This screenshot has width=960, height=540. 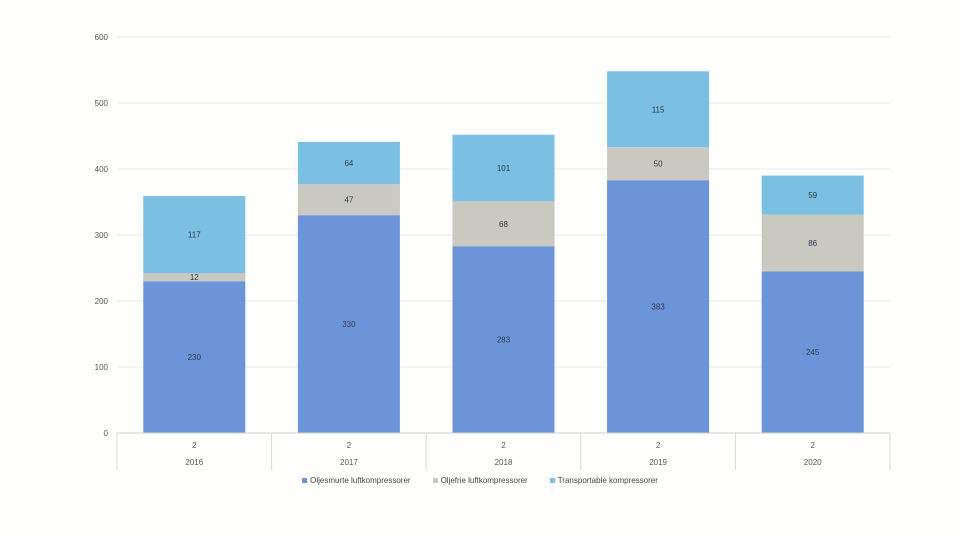 What do you see at coordinates (503, 451) in the screenshot?
I see `x-axis: 2 2016 2 2017 2 2018 2 2019 2 2020` at bounding box center [503, 451].